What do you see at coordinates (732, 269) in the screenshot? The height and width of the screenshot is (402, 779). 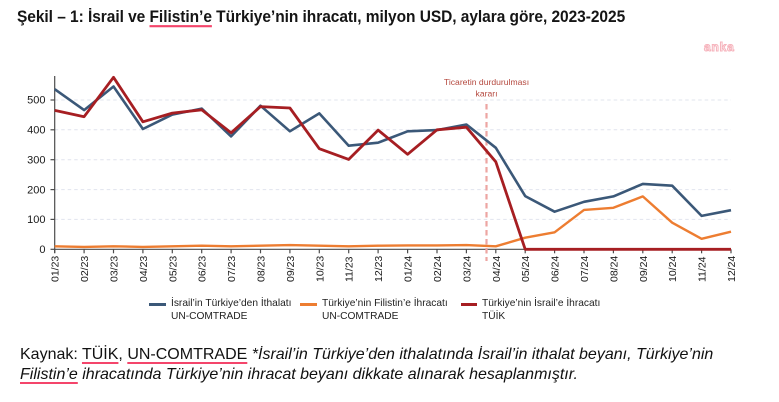 I see `svg-text: 12/24` at bounding box center [732, 269].